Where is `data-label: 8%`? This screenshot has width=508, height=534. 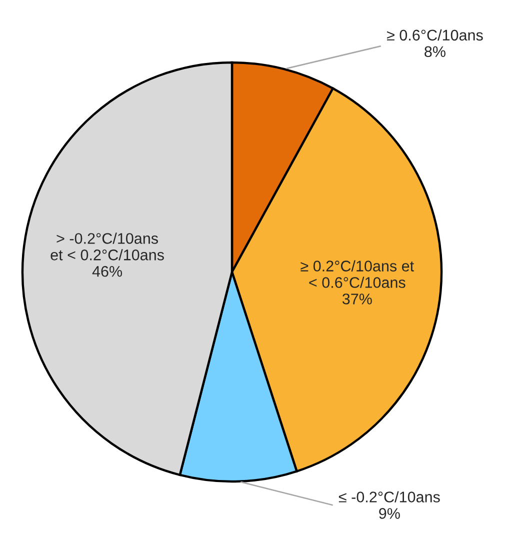
data-label: 8% is located at coordinates (435, 52).